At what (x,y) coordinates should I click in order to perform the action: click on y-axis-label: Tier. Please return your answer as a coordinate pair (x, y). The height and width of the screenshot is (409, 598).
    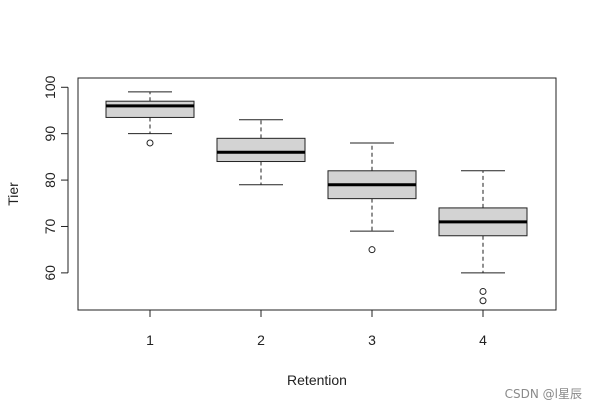
    Looking at the image, I should click on (13, 194).